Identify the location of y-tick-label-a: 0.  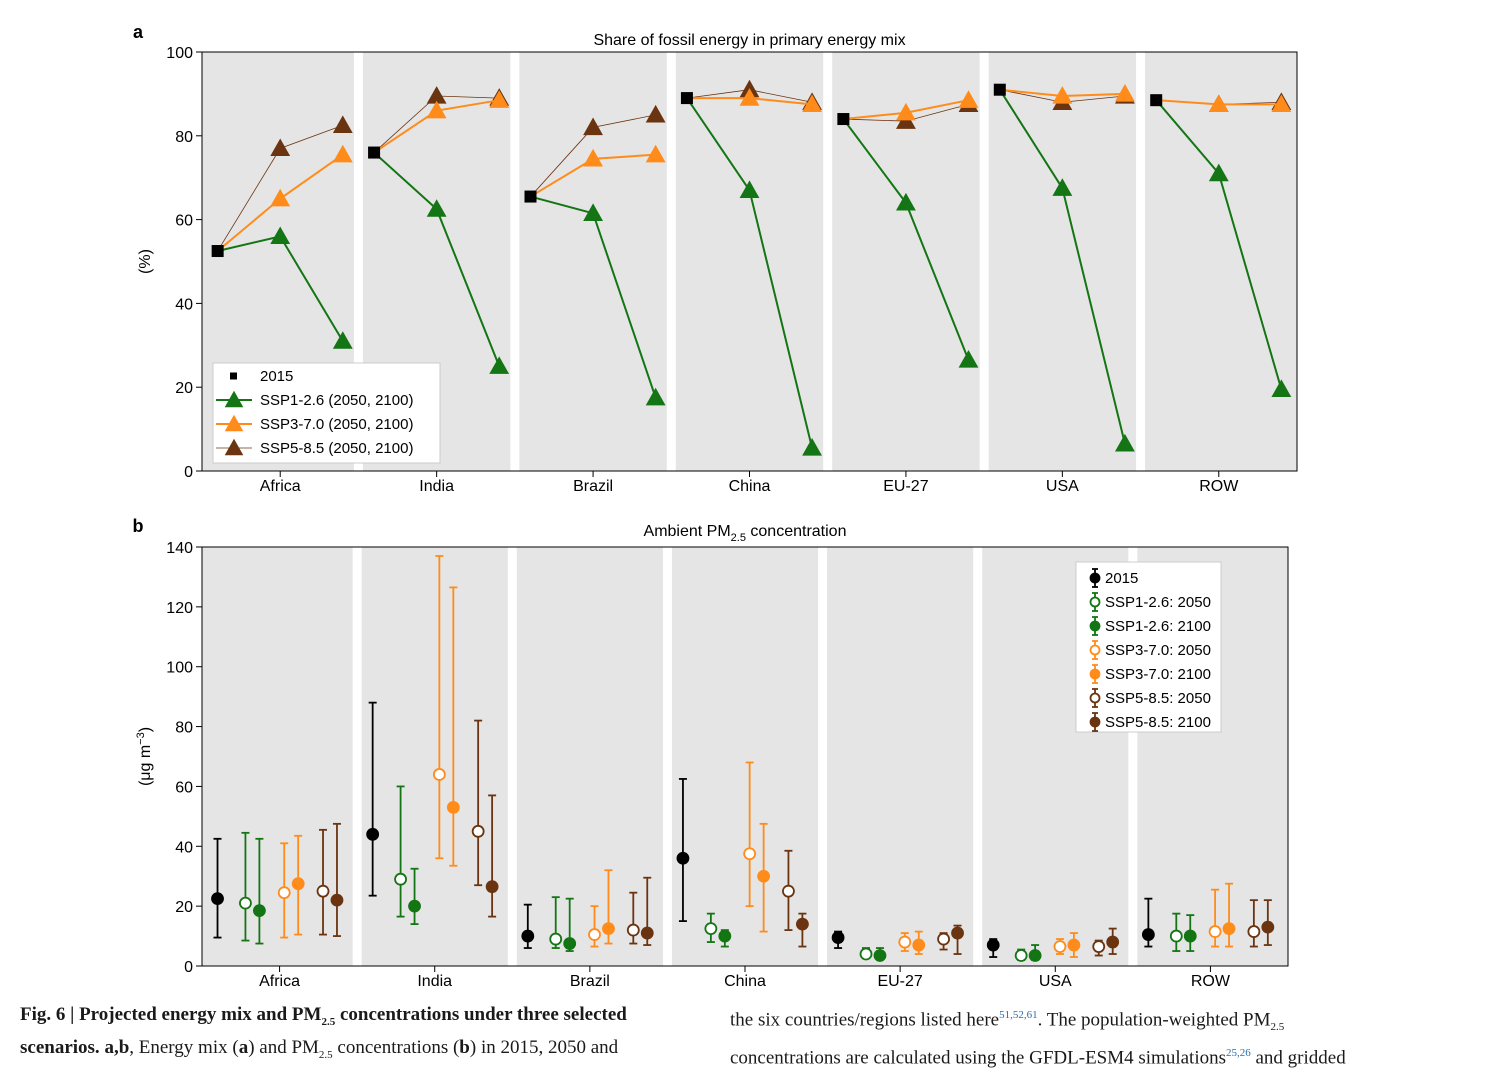
(188, 472).